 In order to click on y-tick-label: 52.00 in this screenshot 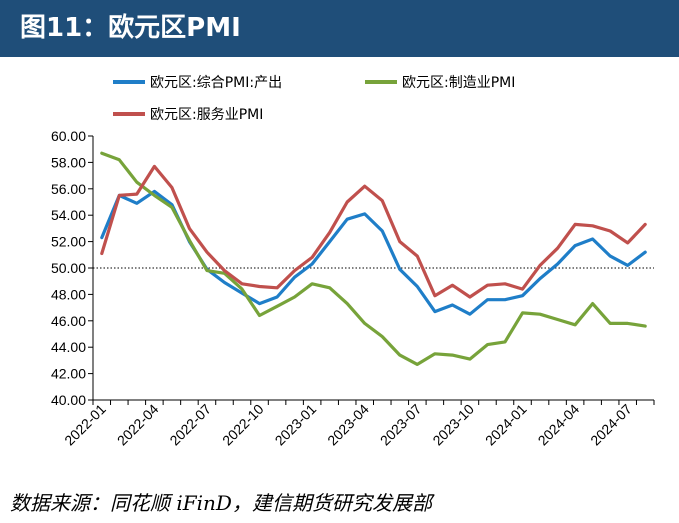, I will do `click(68, 242)`.